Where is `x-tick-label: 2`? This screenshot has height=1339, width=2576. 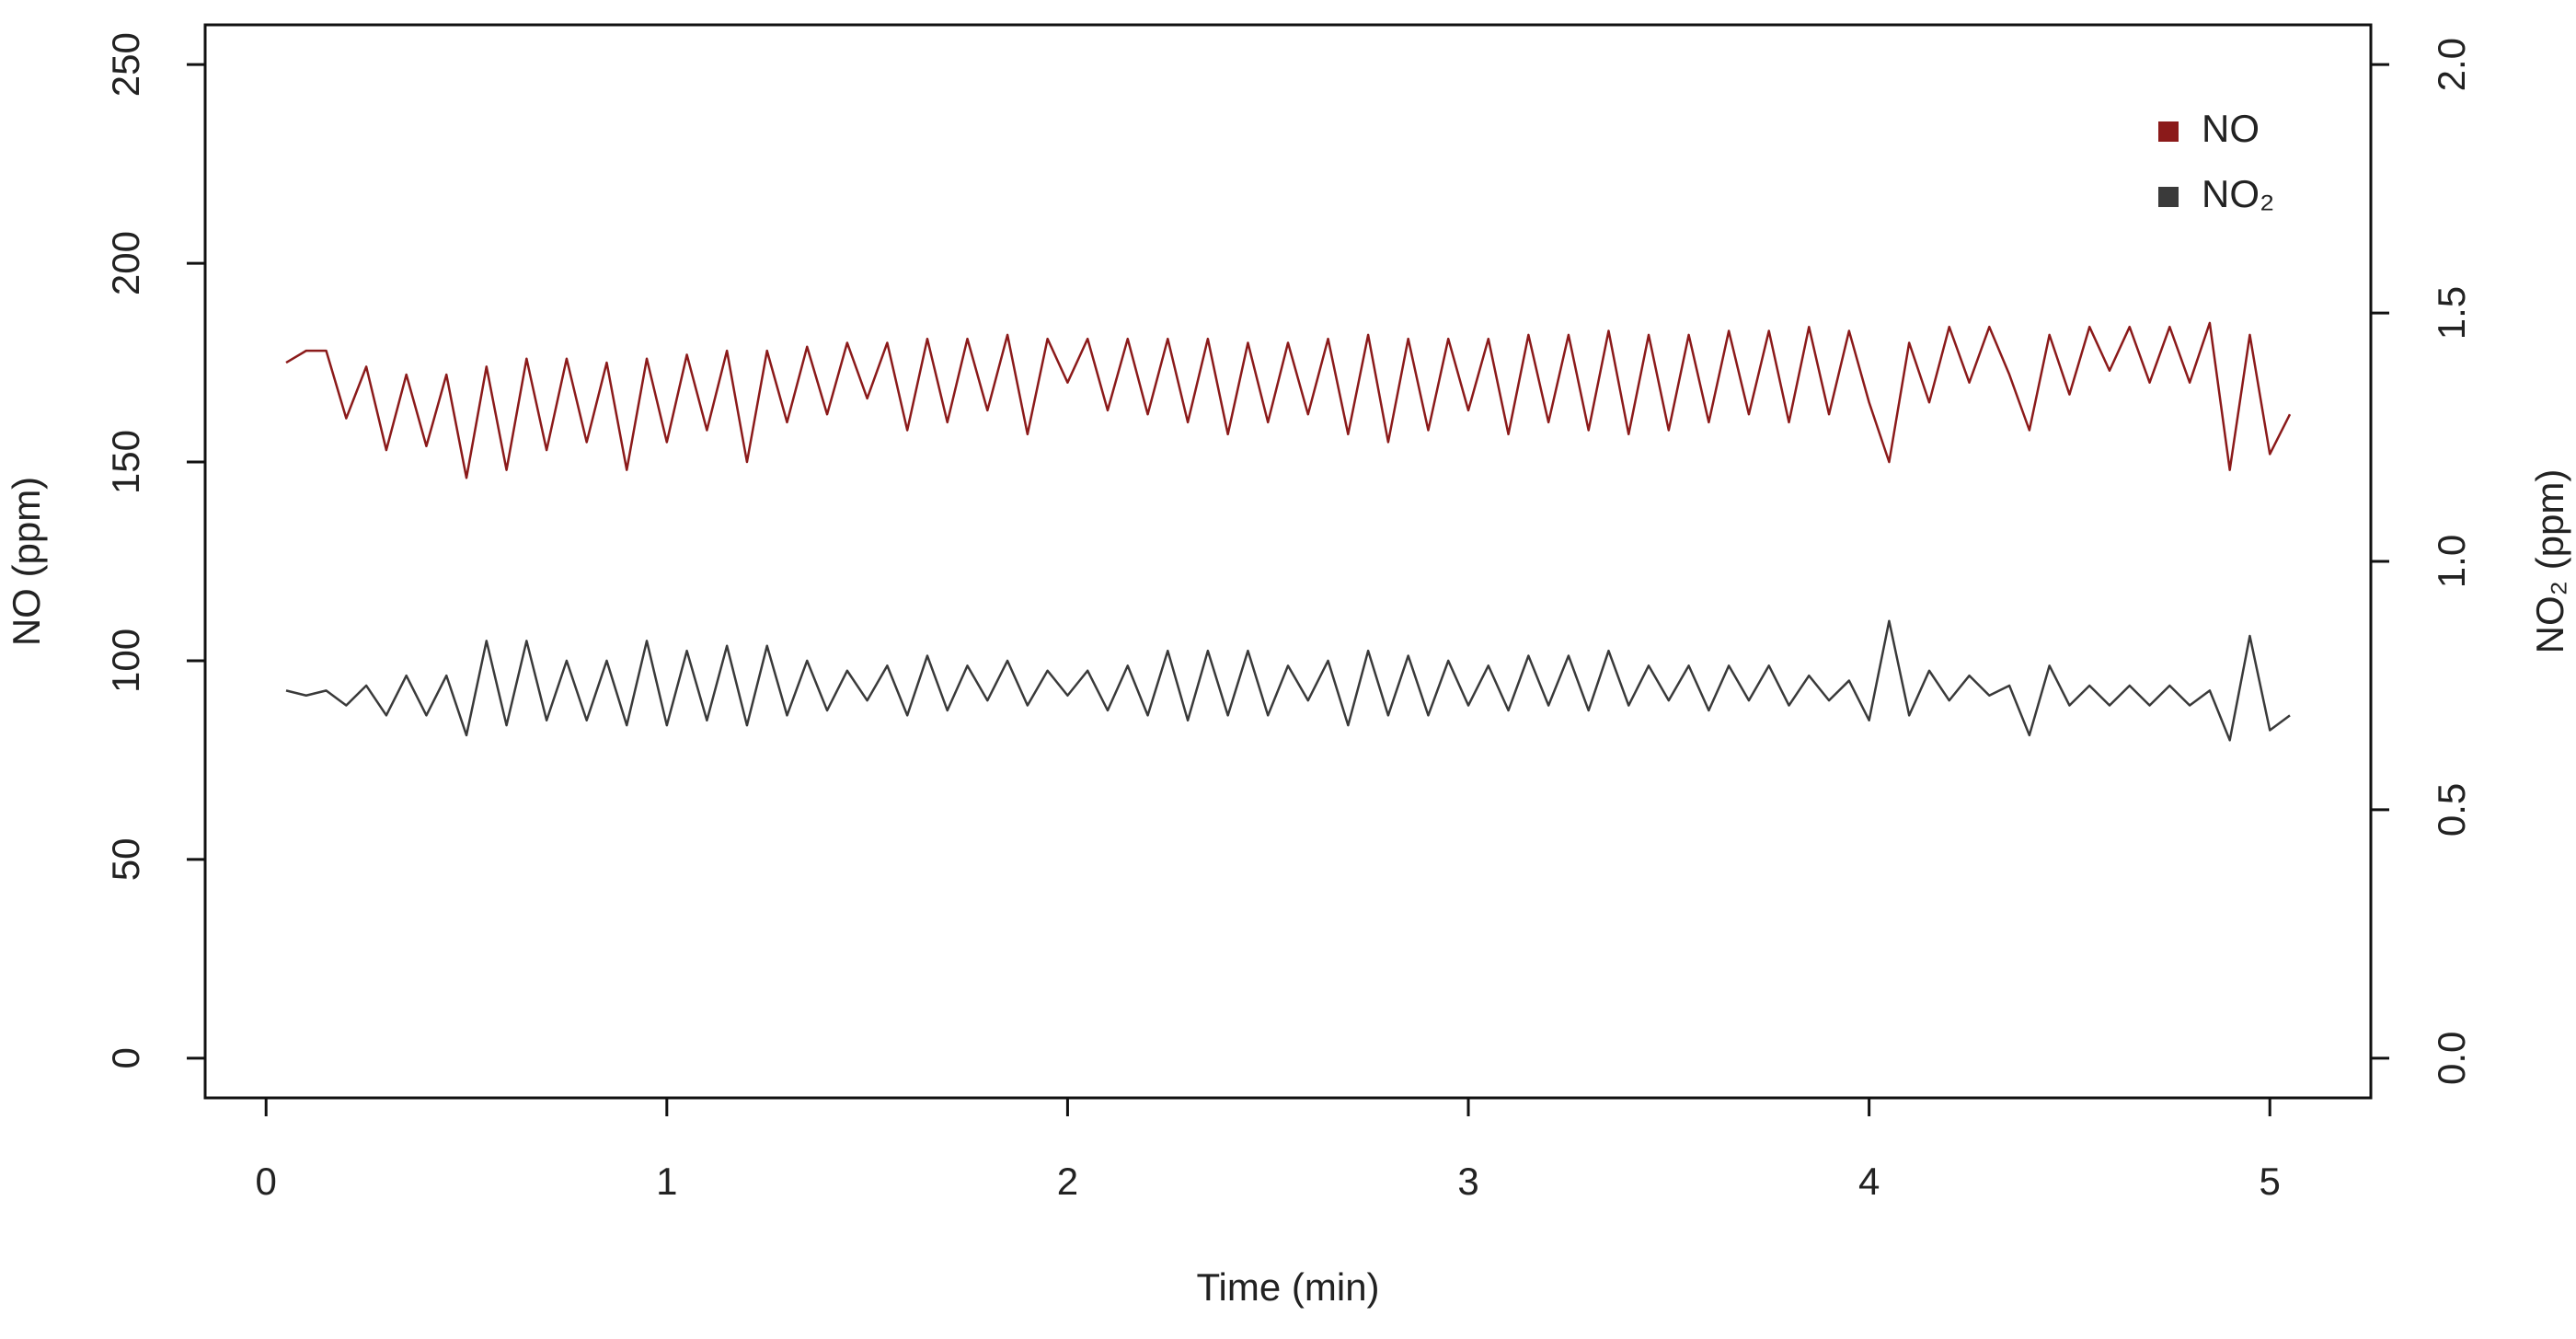
x-tick-label: 2 is located at coordinates (1067, 1181).